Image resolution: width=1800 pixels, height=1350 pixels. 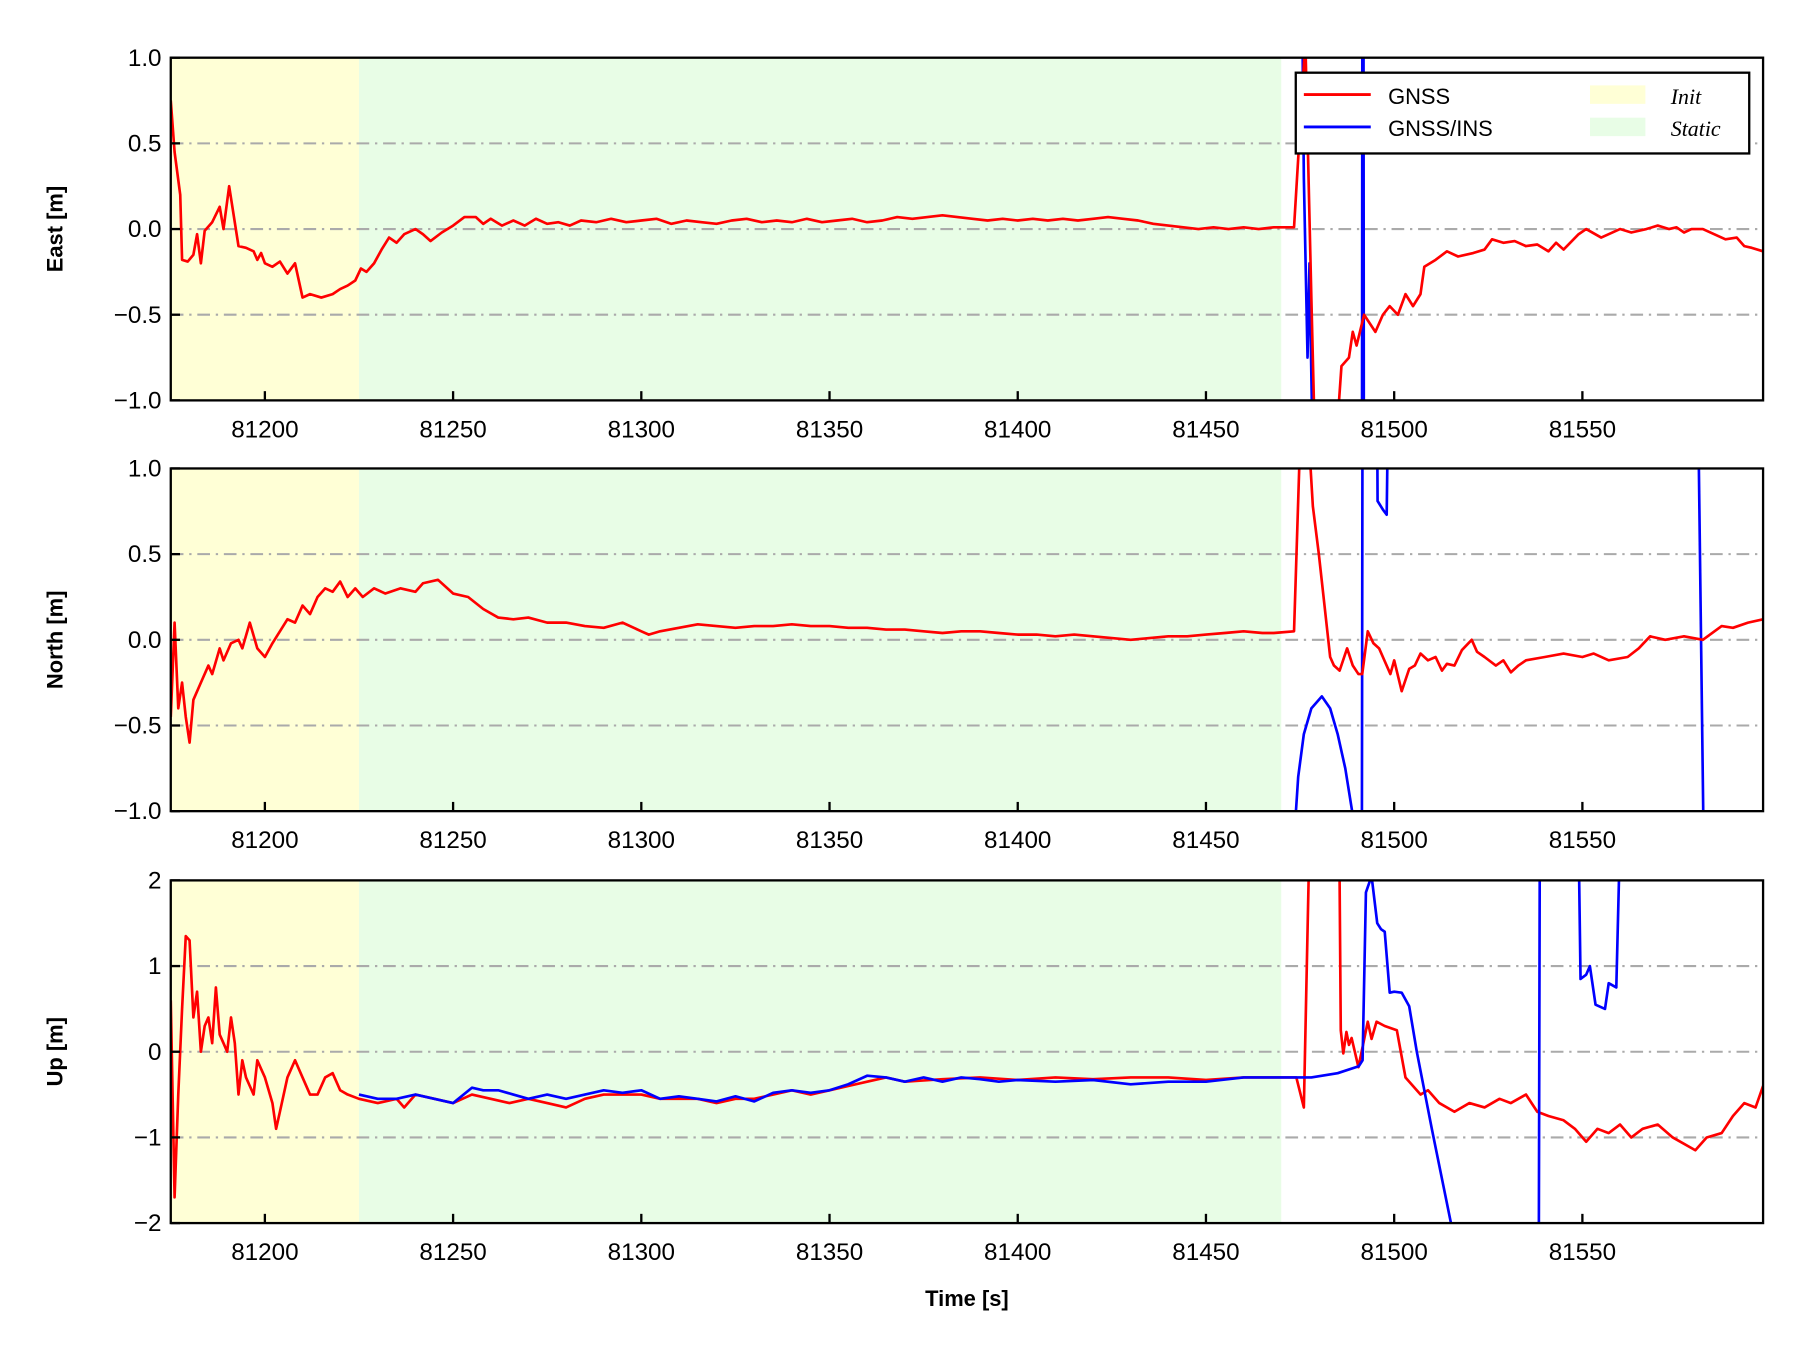 I want to click on y-axis-label: East [m], so click(x=54, y=229).